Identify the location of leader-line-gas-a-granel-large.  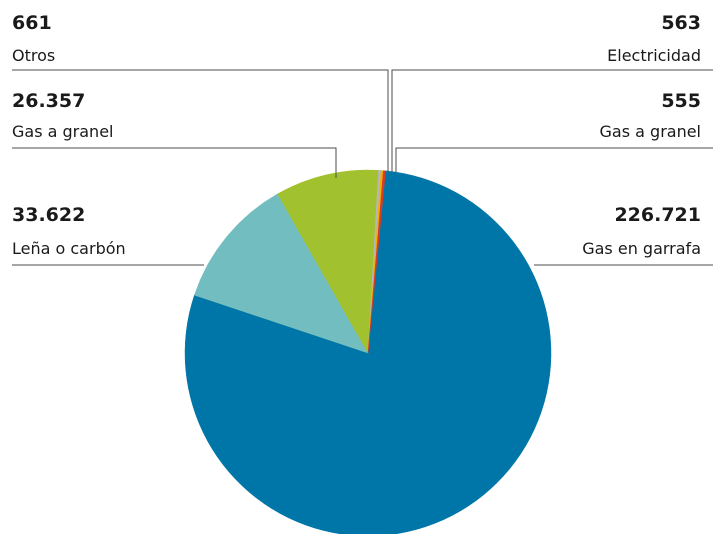
(174, 162).